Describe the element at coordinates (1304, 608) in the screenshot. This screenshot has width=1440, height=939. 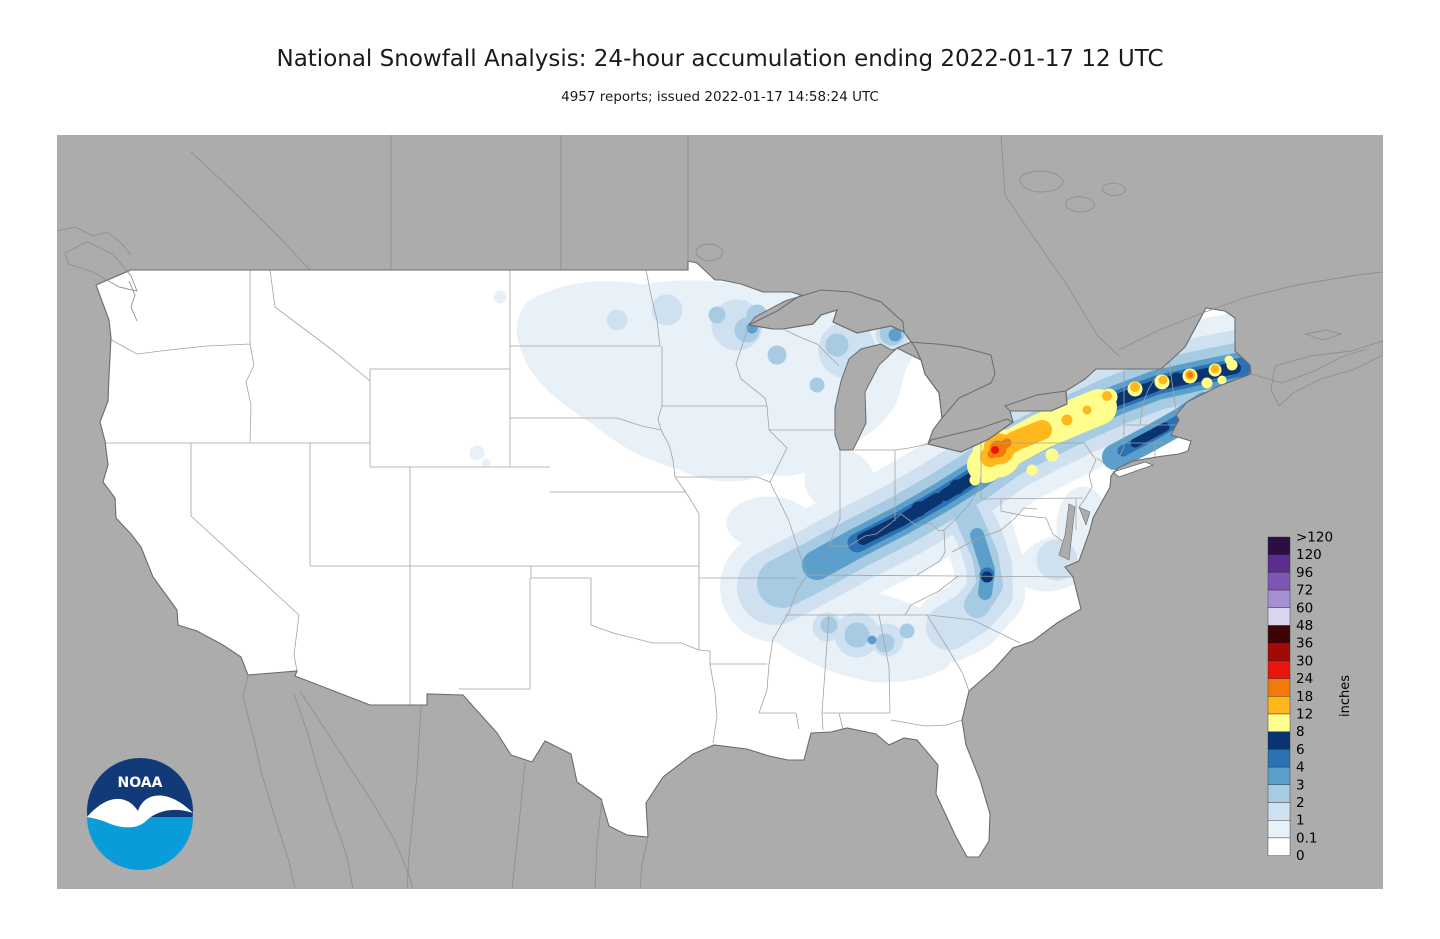
I see `legend-tick-label: 60` at that location.